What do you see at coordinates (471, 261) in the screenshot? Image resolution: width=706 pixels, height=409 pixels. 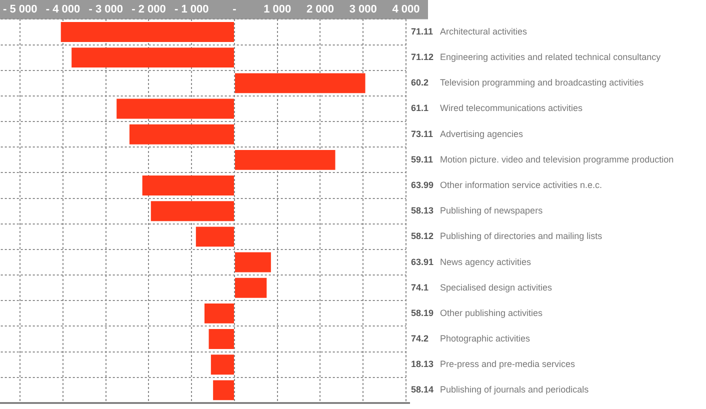 I see `y-tick-label: 63.91 News agency activities` at bounding box center [471, 261].